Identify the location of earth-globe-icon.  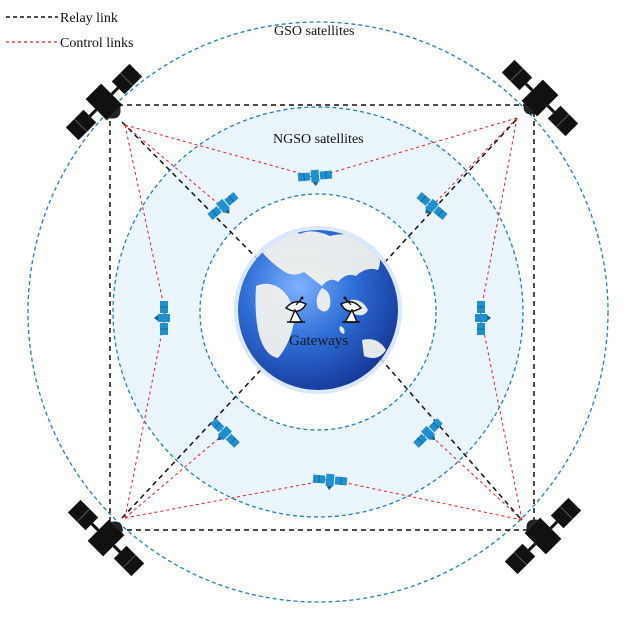
(318, 310).